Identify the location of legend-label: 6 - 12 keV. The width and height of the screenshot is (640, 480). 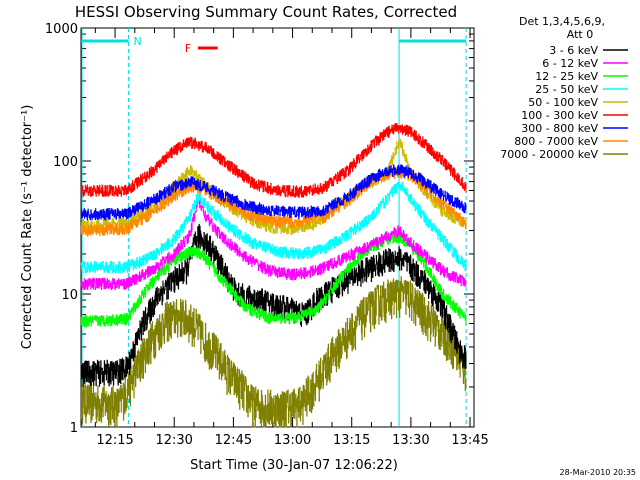
(570, 63).